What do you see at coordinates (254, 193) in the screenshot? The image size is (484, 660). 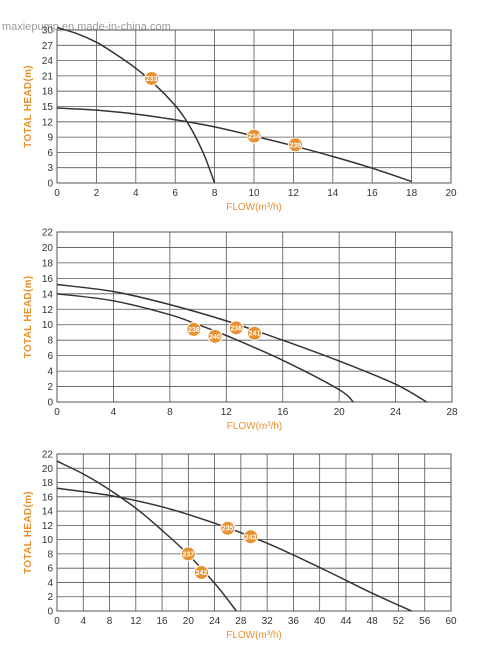 I see `x-tick-label: 10` at bounding box center [254, 193].